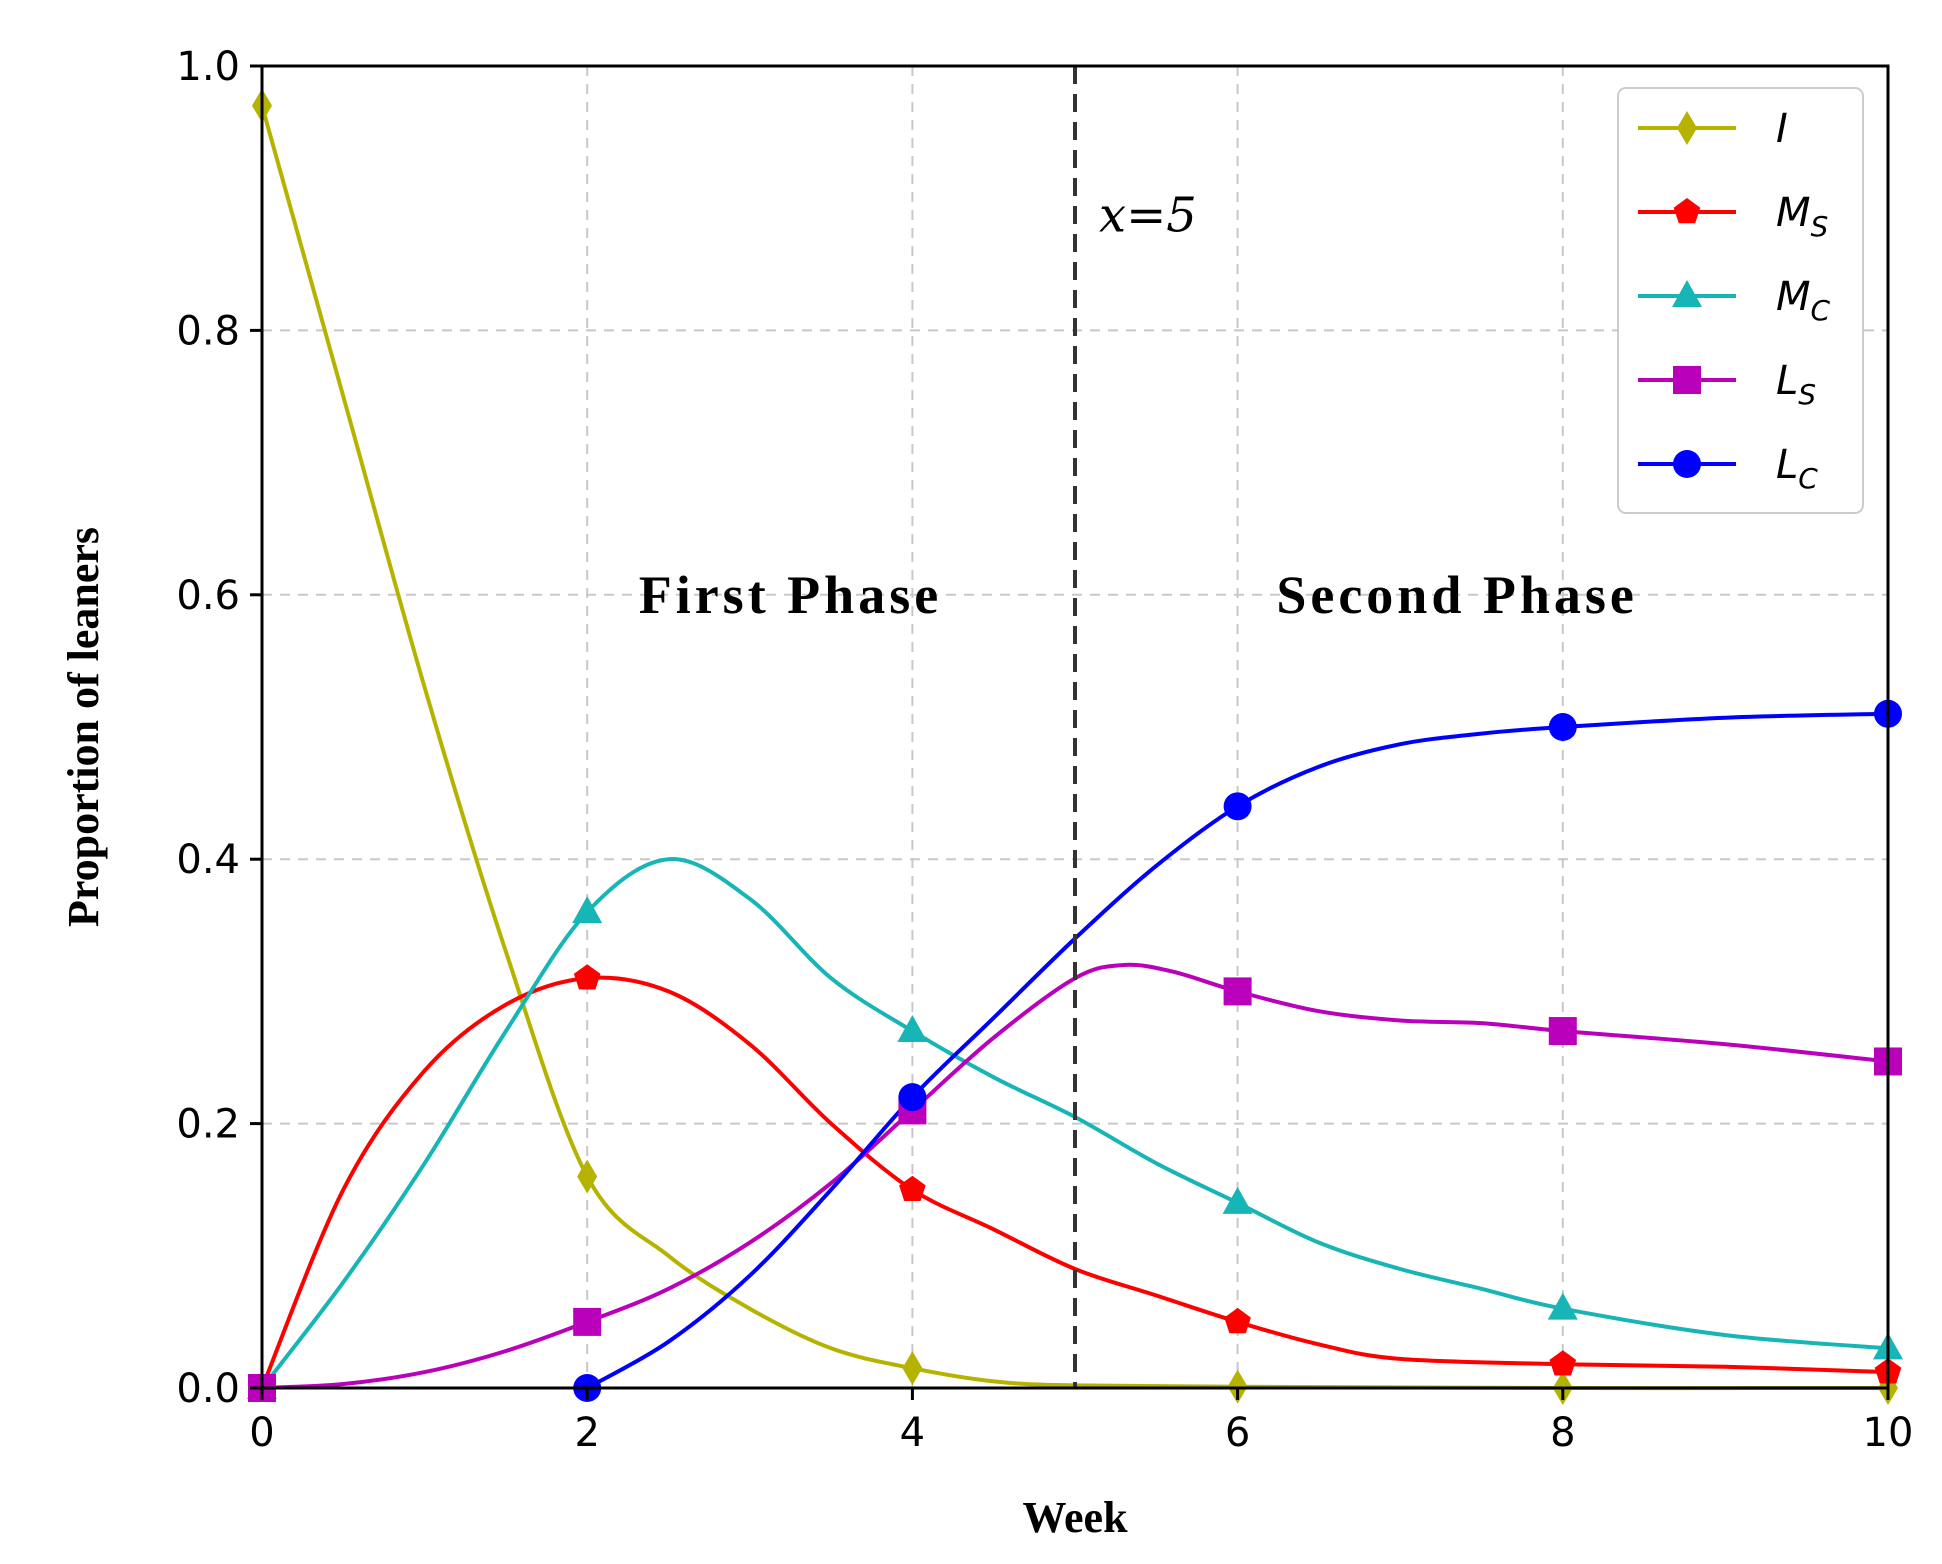 Image resolution: width=1942 pixels, height=1564 pixels. What do you see at coordinates (790, 595) in the screenshot?
I see `phase1-label: First Phase` at bounding box center [790, 595].